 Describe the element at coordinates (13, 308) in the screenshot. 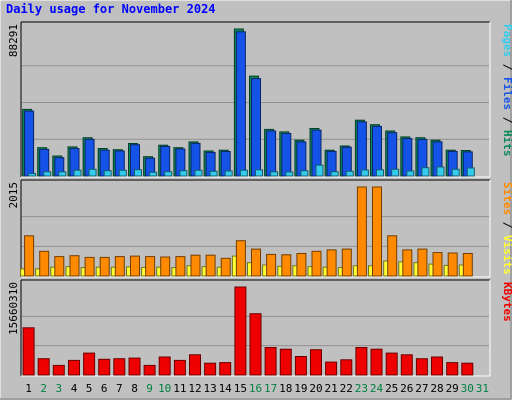

I see `y-axis-max-label: 15660310` at that location.